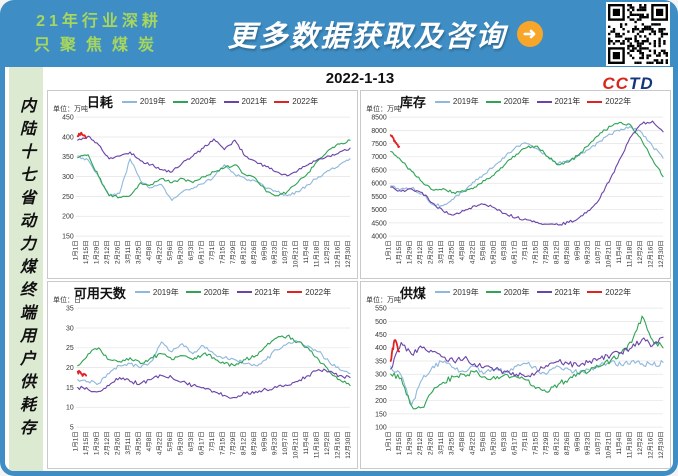  What do you see at coordinates (99, 45) in the screenshot?
I see `tagline-line2: 只聚焦煤炭` at bounding box center [99, 45].